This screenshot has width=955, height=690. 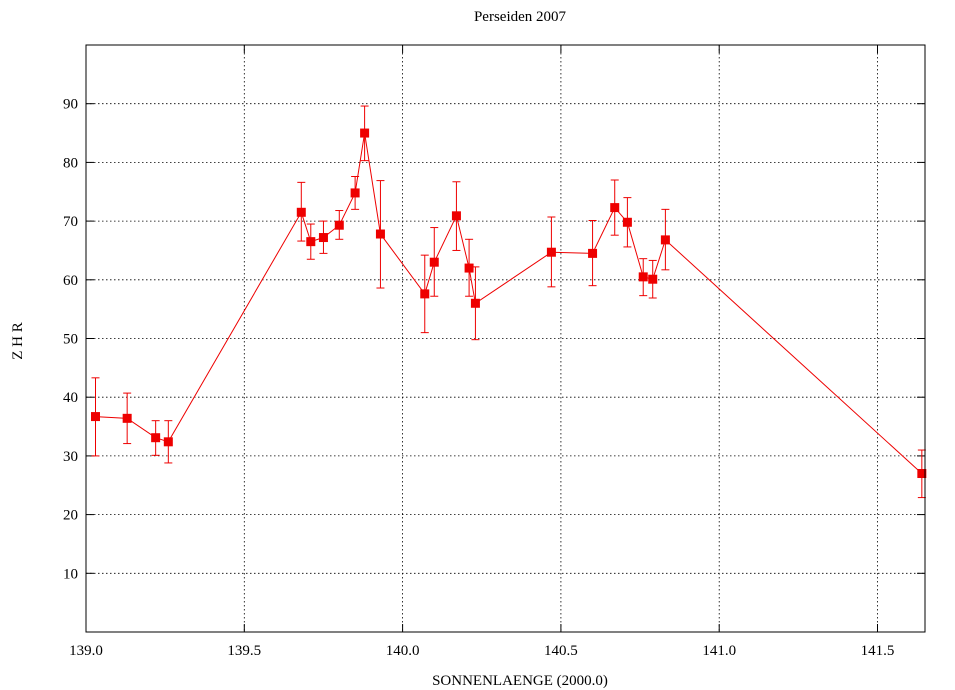 I want to click on y-tick-label: 80, so click(x=70, y=163).